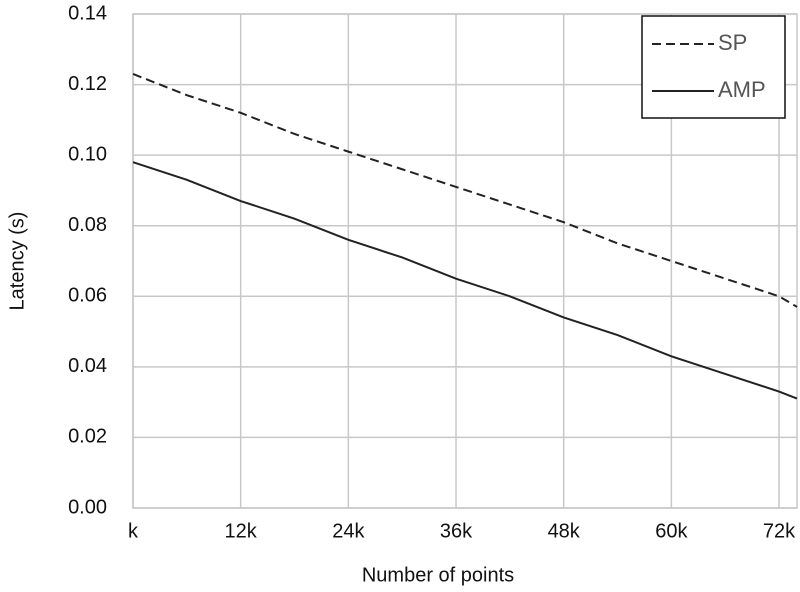 This screenshot has width=800, height=592. What do you see at coordinates (17, 261) in the screenshot?
I see `y-axis-label: Latency (s)` at bounding box center [17, 261].